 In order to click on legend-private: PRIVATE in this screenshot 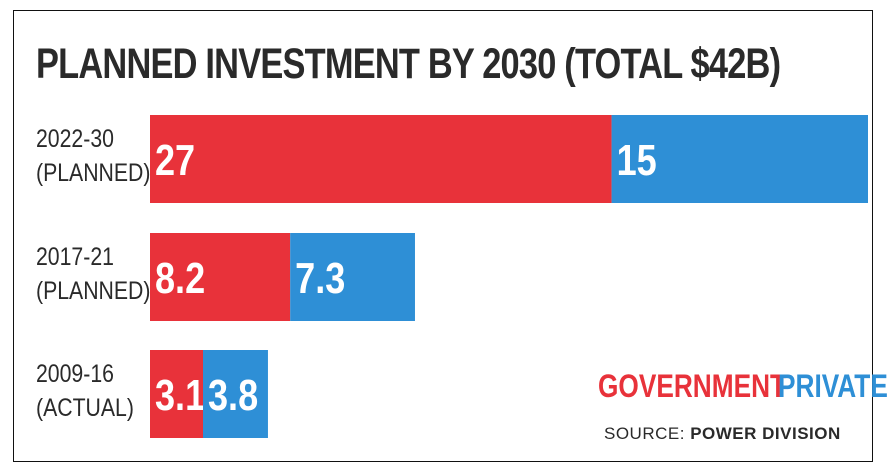, I will do `click(833, 386)`.